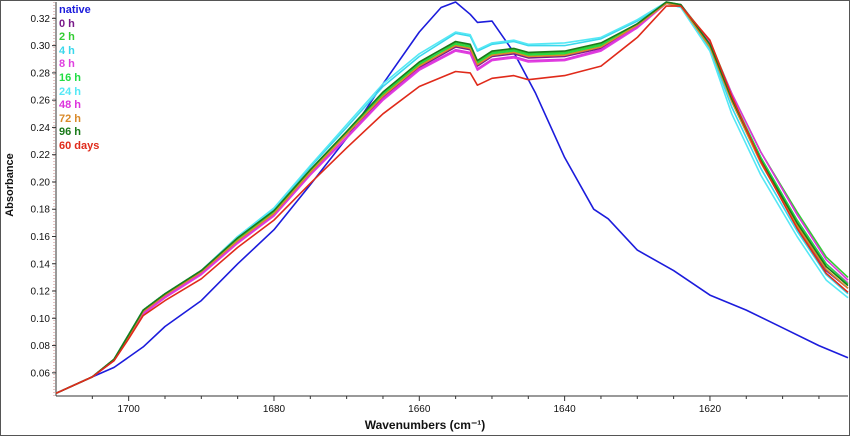 The height and width of the screenshot is (436, 850). What do you see at coordinates (79, 145) in the screenshot?
I see `legend-entry: 60 days` at bounding box center [79, 145].